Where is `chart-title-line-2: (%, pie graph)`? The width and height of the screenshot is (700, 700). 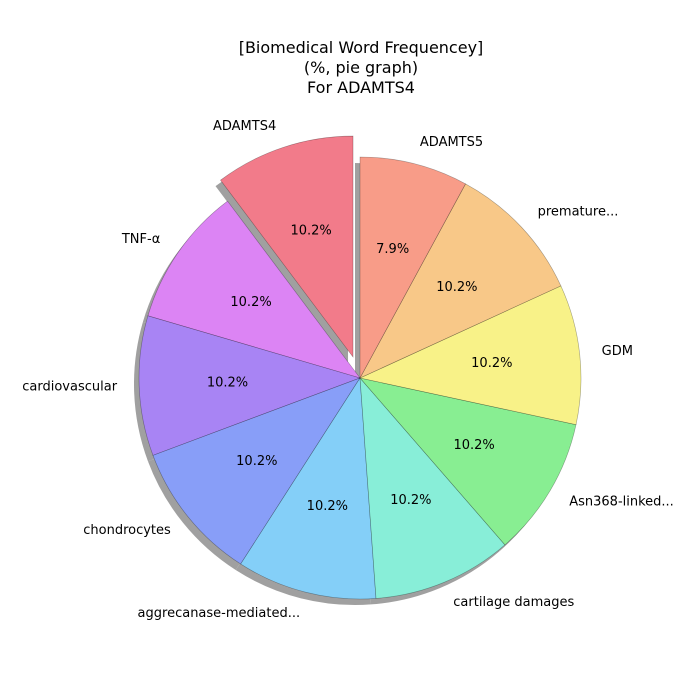 chart-title-line-2: (%, pie graph) is located at coordinates (361, 67).